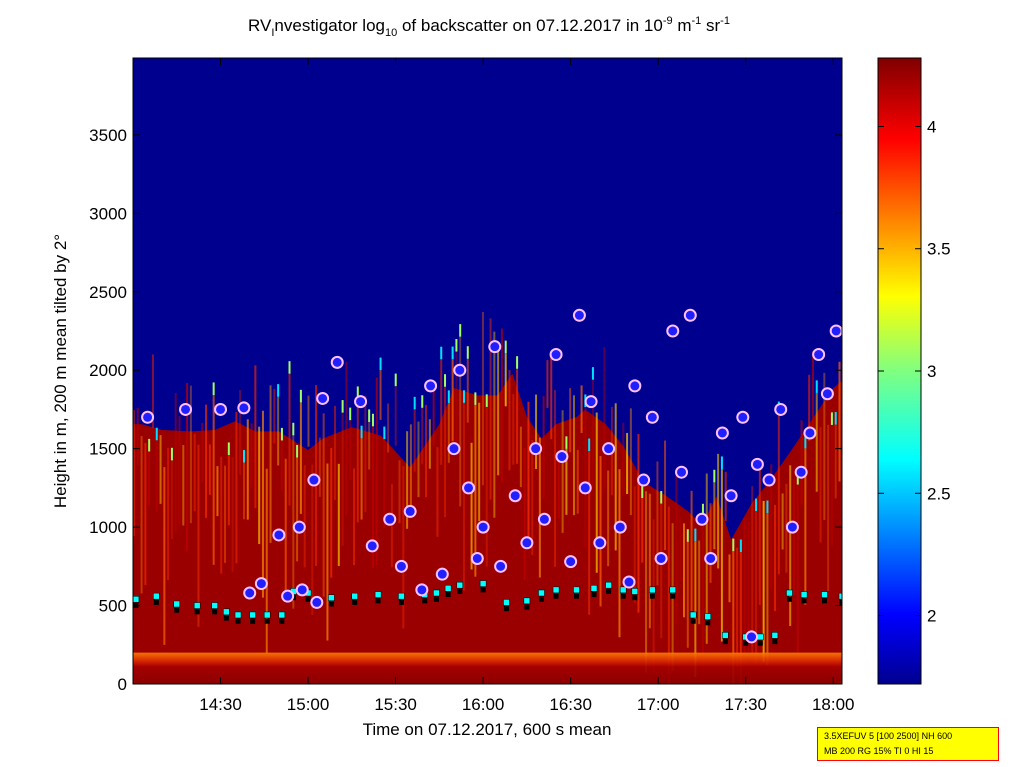 The image size is (1023, 767). What do you see at coordinates (487, 668) in the screenshot?
I see `near-ground-layer` at bounding box center [487, 668].